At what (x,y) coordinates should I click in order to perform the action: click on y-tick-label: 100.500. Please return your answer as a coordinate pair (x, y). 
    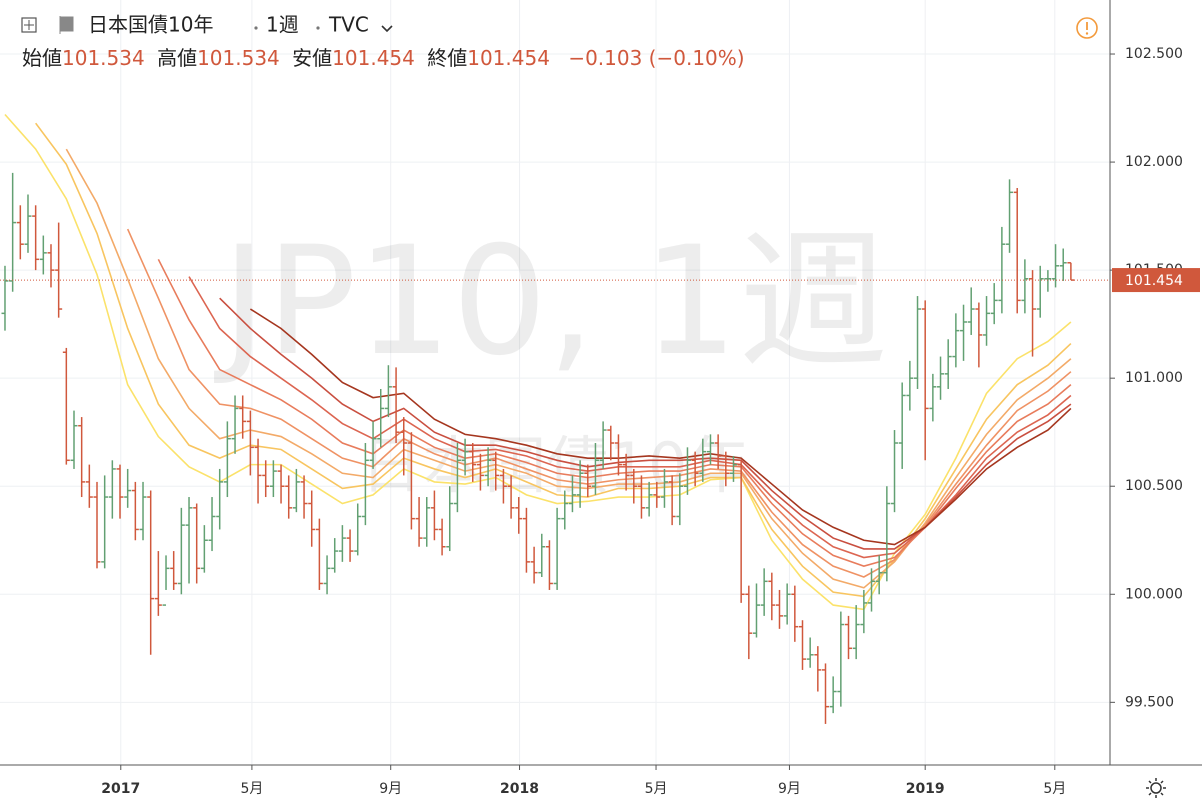
    Looking at the image, I should click on (1154, 486).